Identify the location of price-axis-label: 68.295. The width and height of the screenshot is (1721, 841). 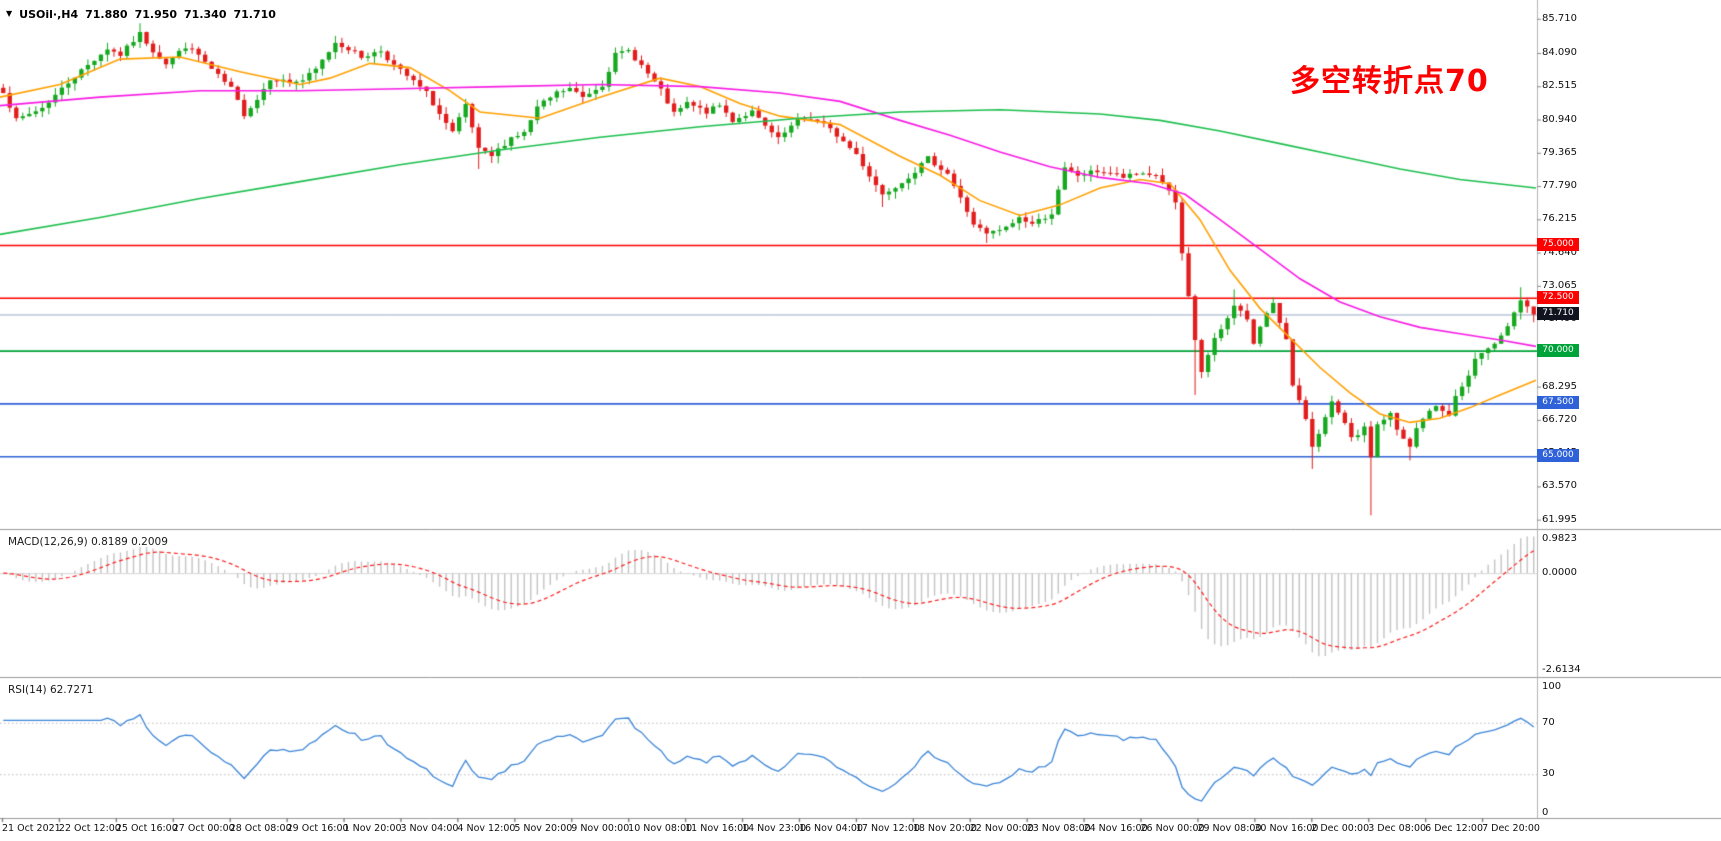
(1559, 386).